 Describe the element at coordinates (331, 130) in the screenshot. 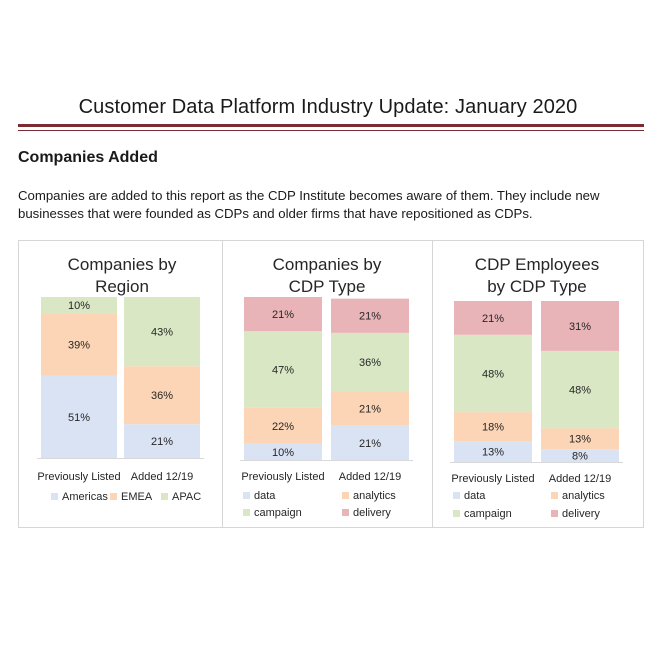

I see `title-rule-thin` at that location.